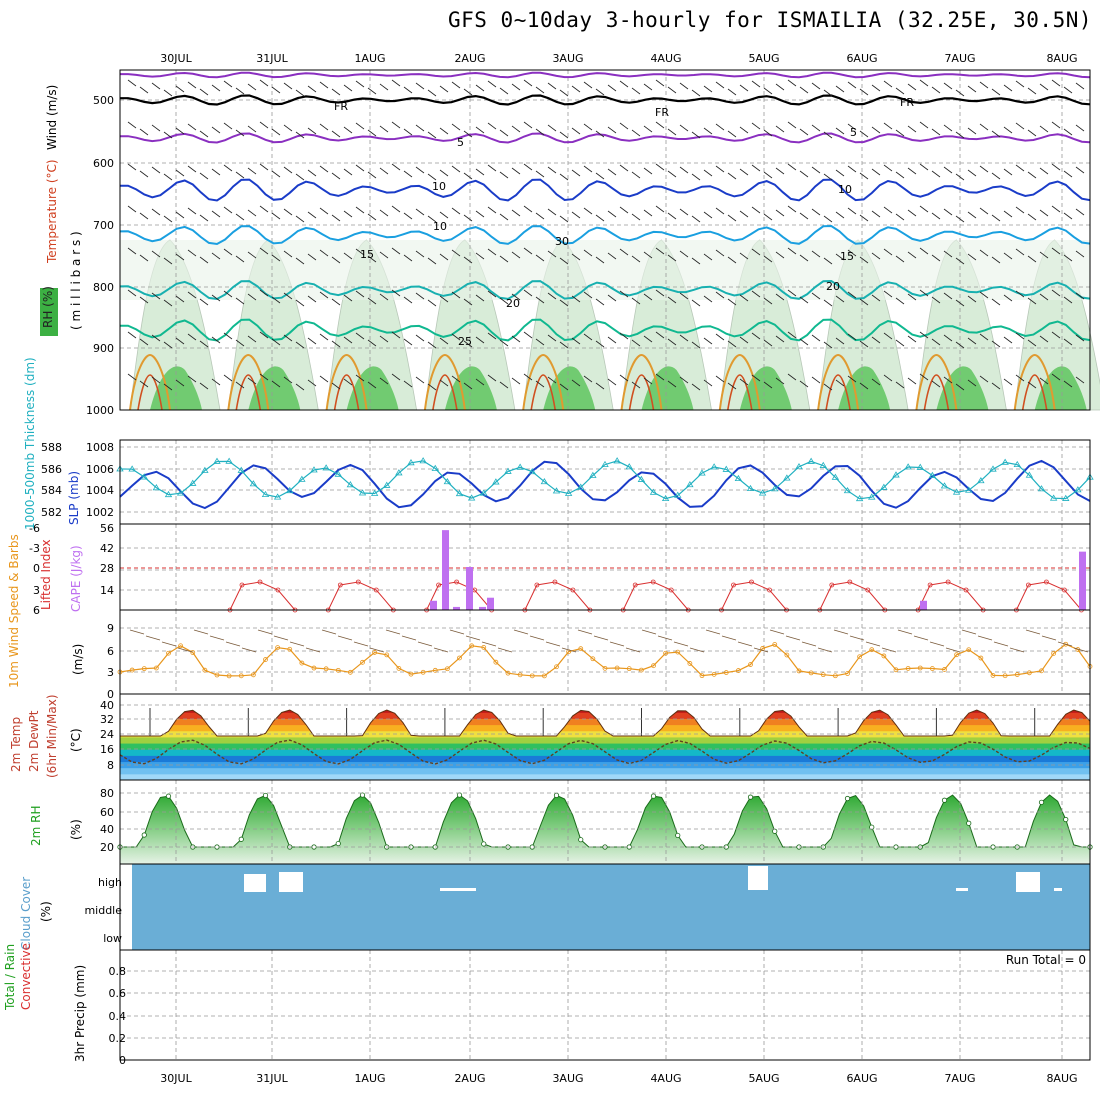 This screenshot has width=1100, height=1100. I want to click on rh-contour-label-1: 30, so click(562, 241).